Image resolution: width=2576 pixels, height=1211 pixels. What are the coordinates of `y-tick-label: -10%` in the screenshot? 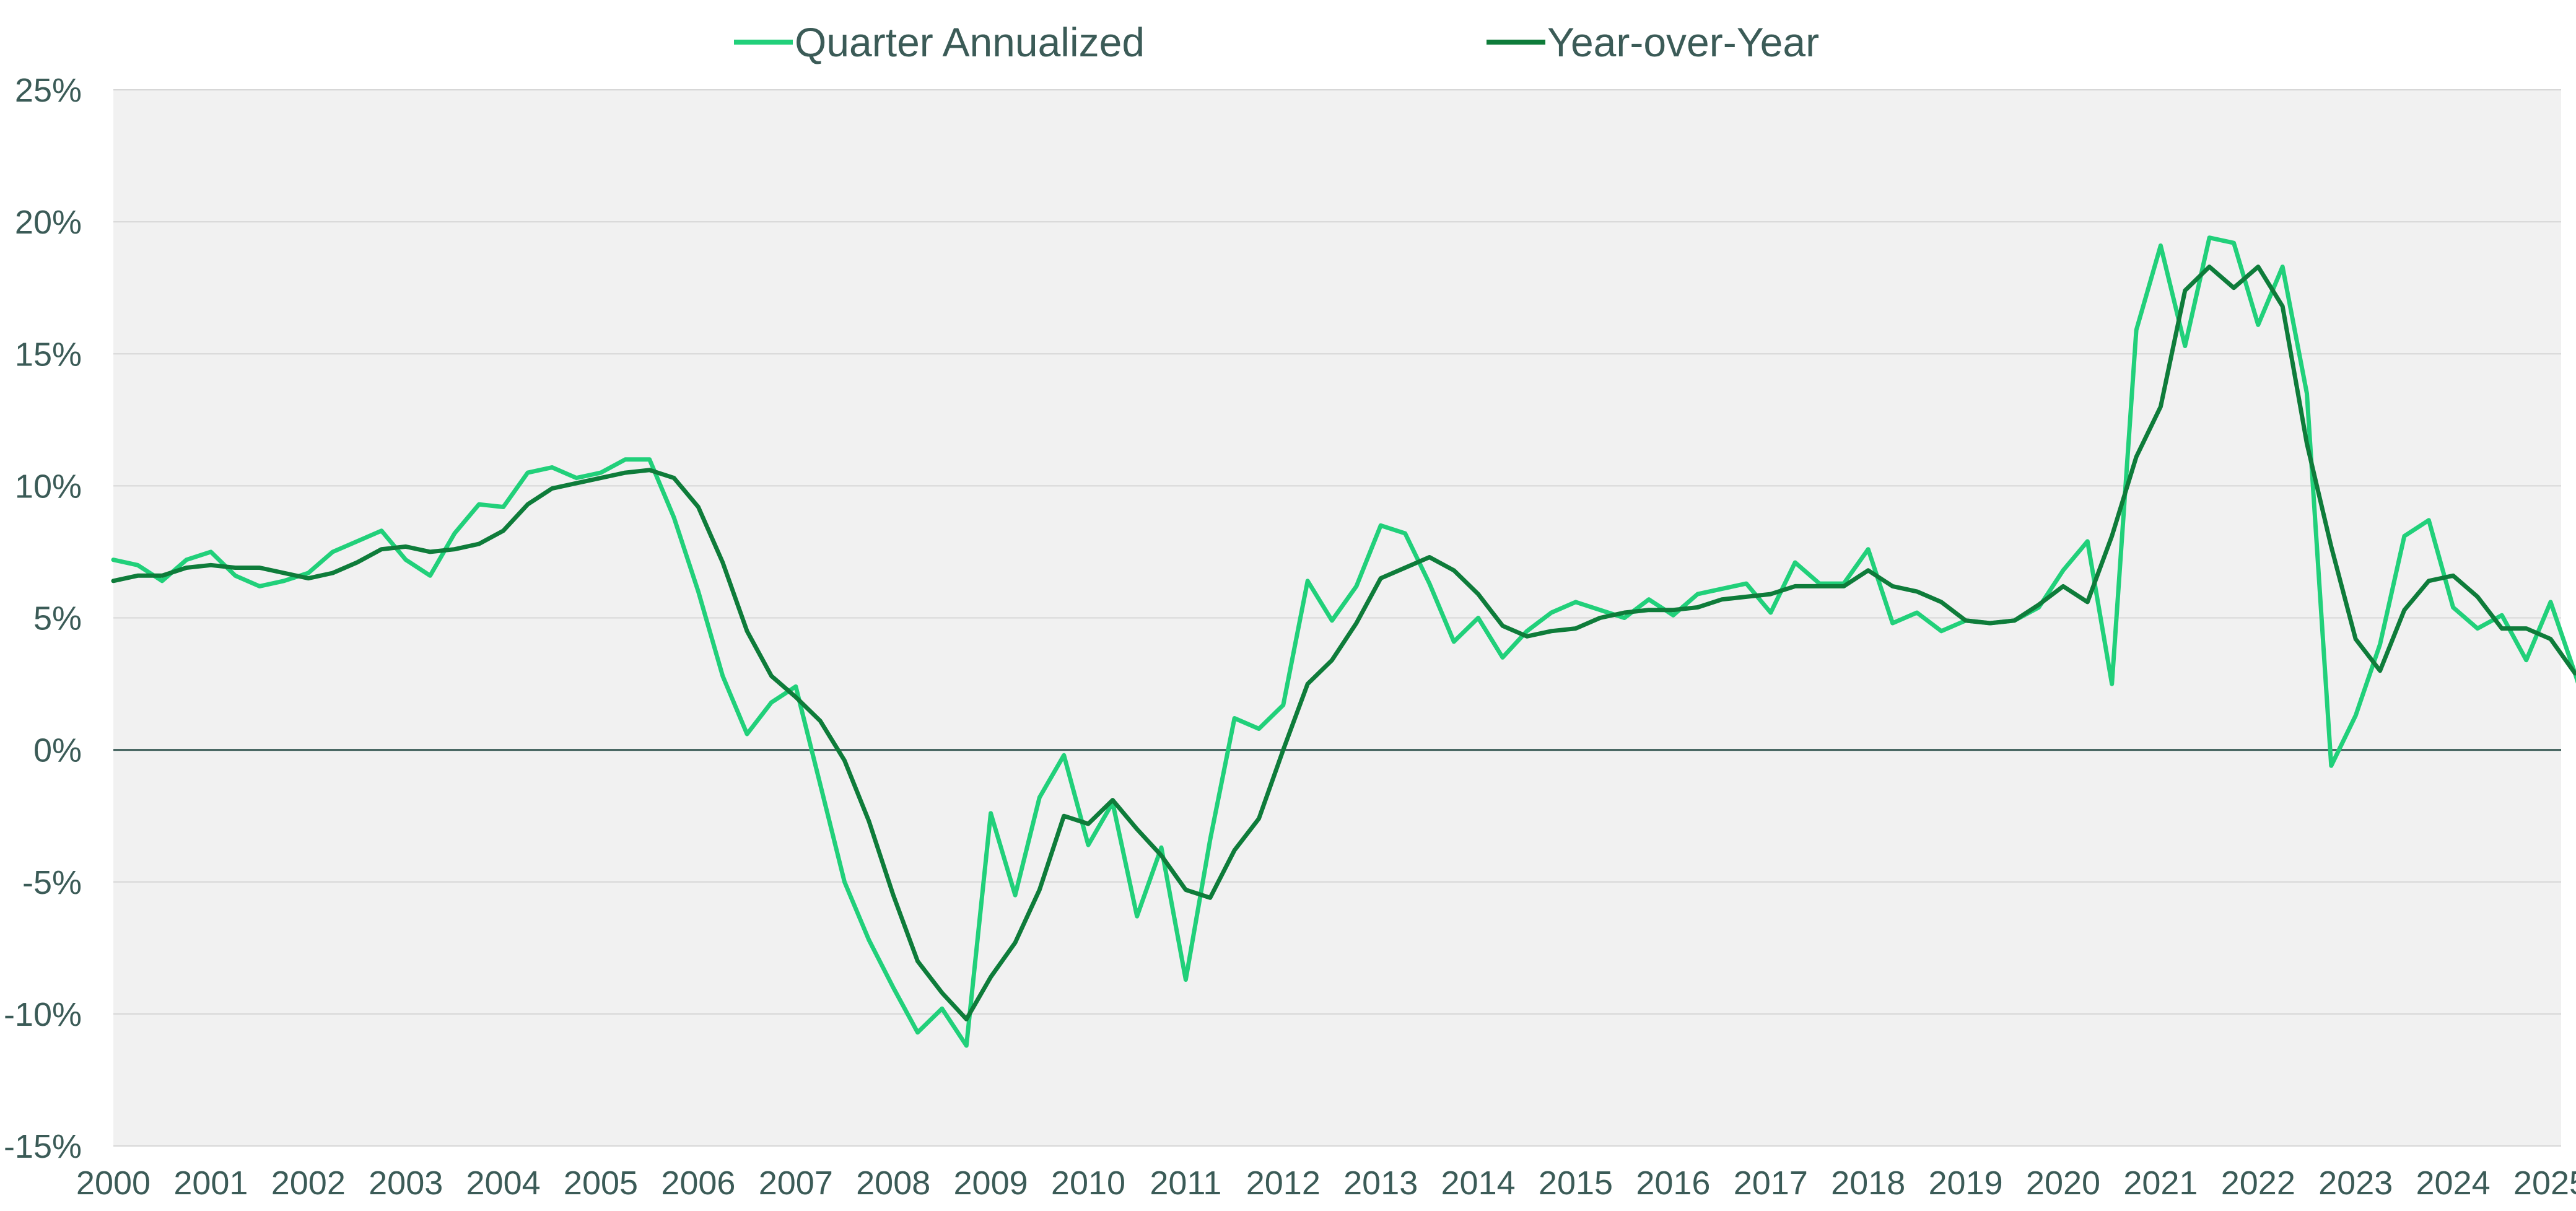 It's located at (43, 1014).